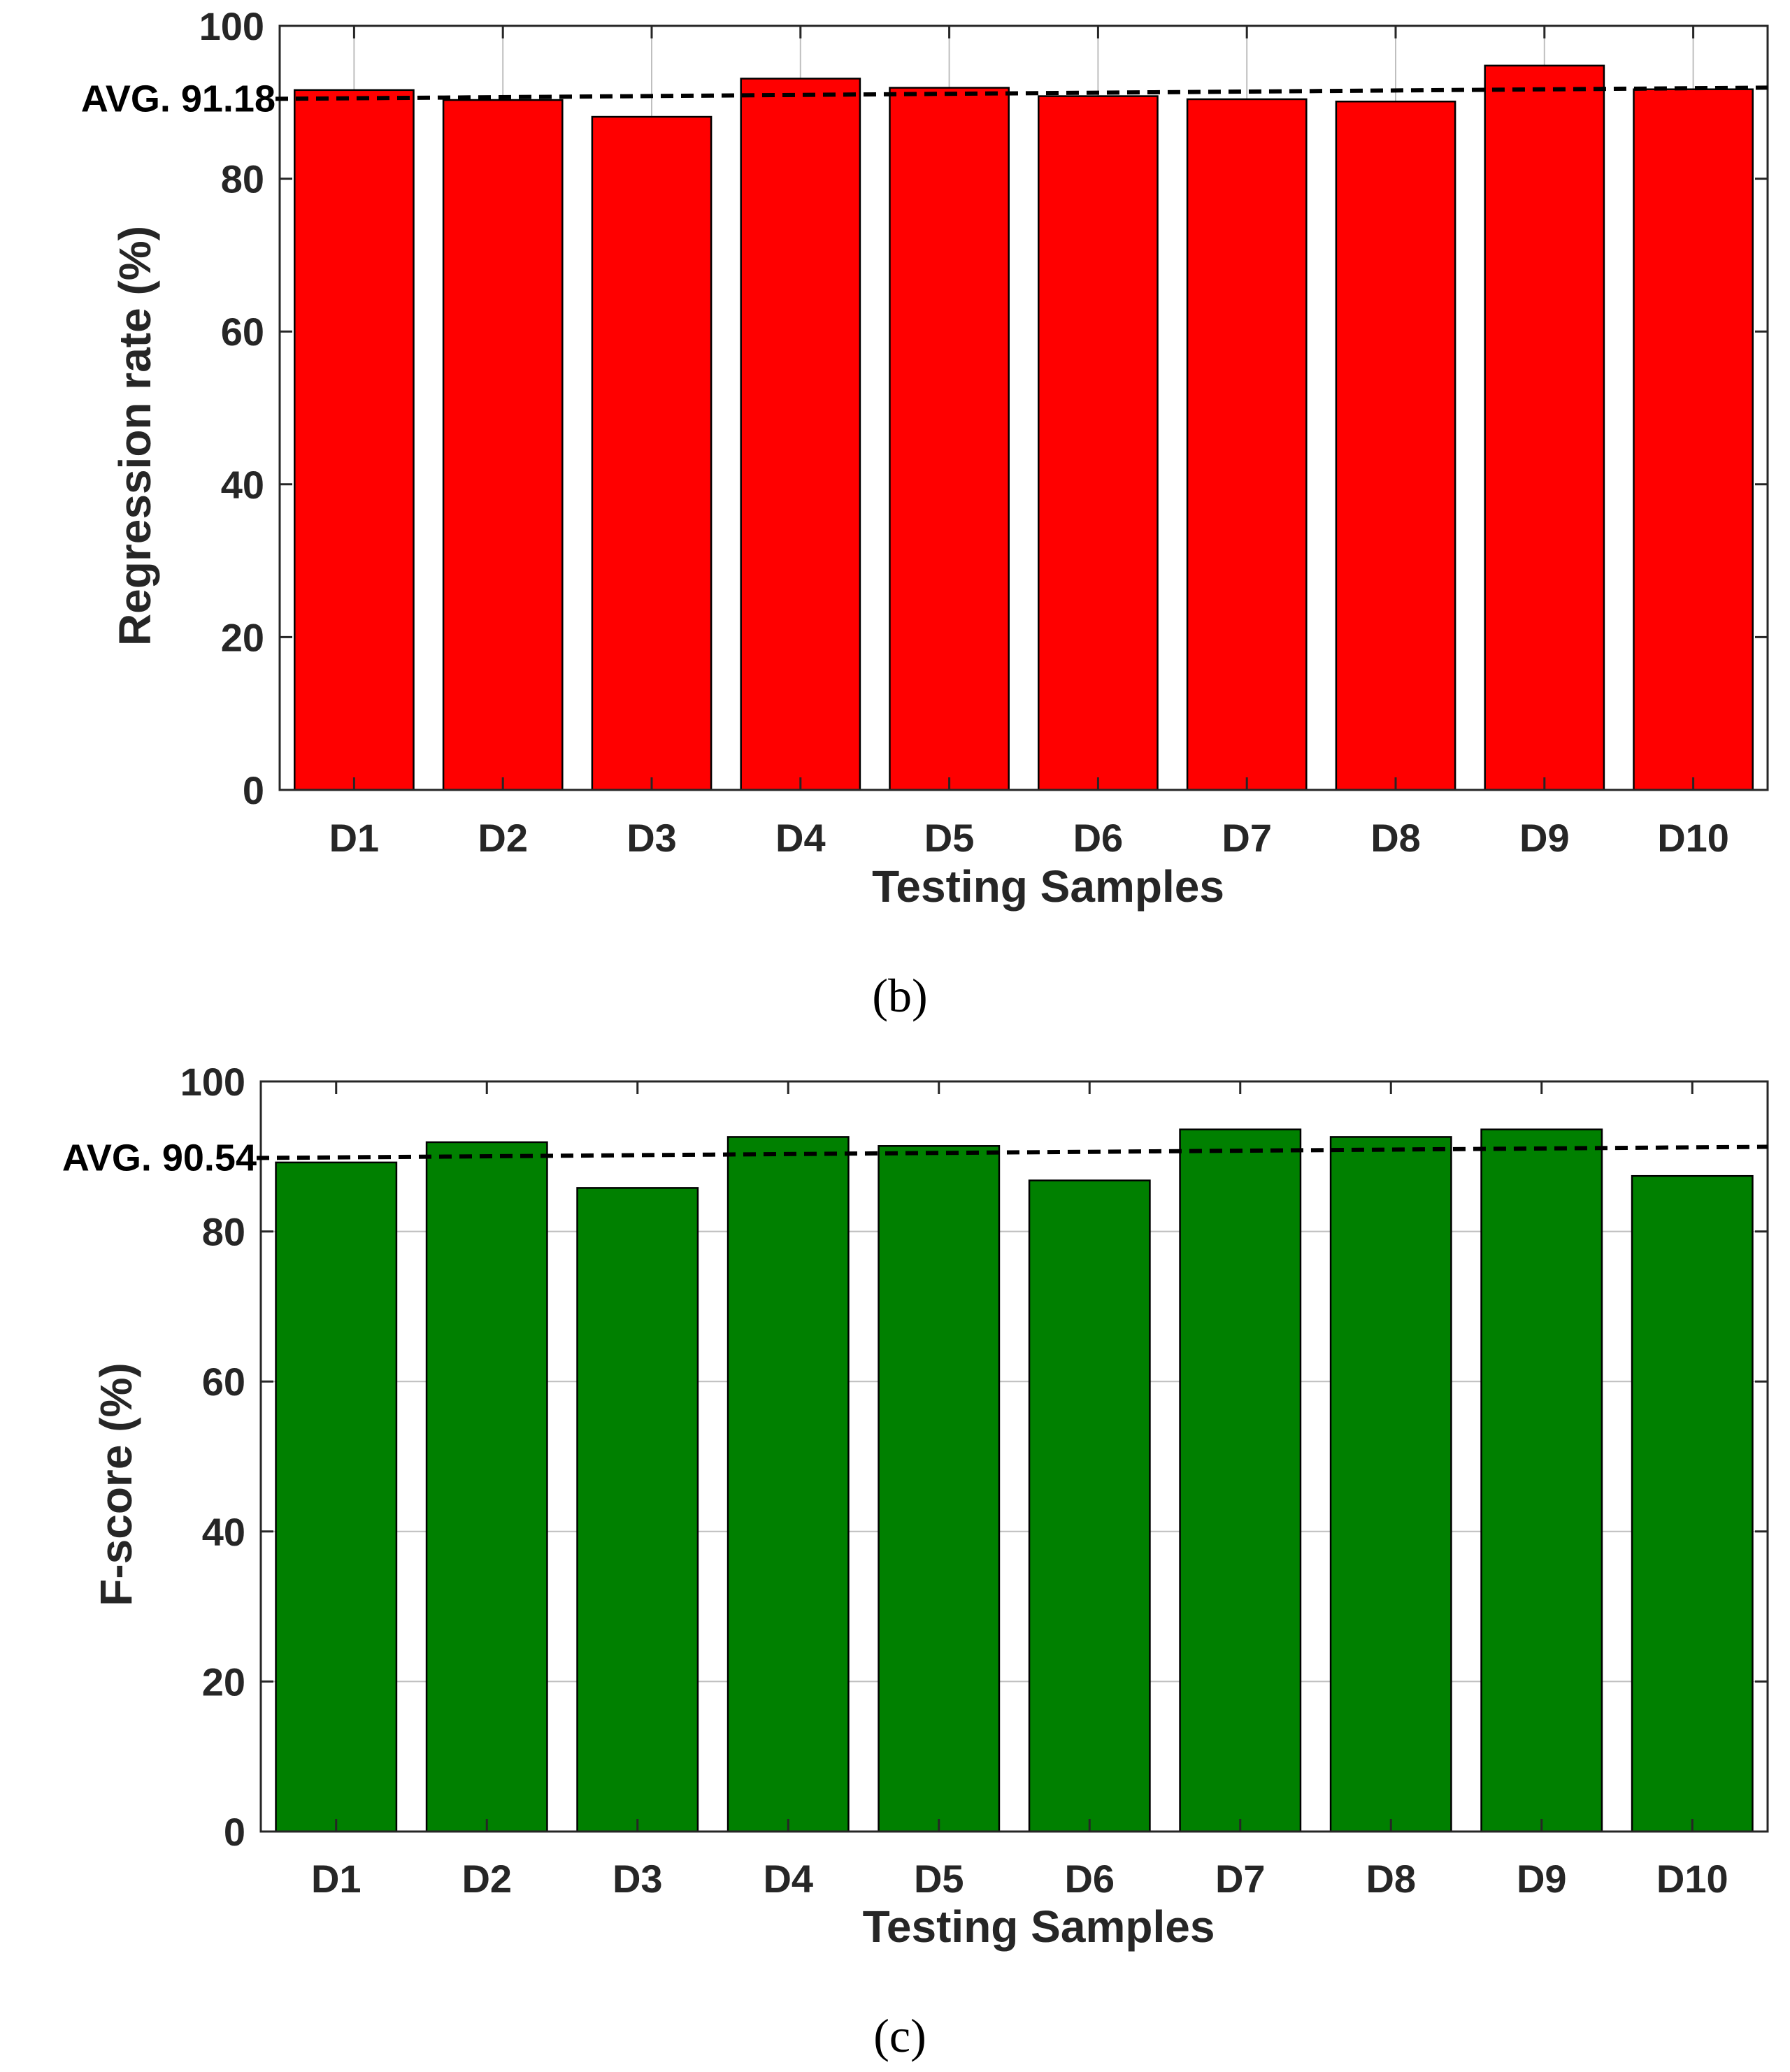 This screenshot has width=1790, height=2072. I want to click on y-axis-label: F-score (%), so click(116, 1484).